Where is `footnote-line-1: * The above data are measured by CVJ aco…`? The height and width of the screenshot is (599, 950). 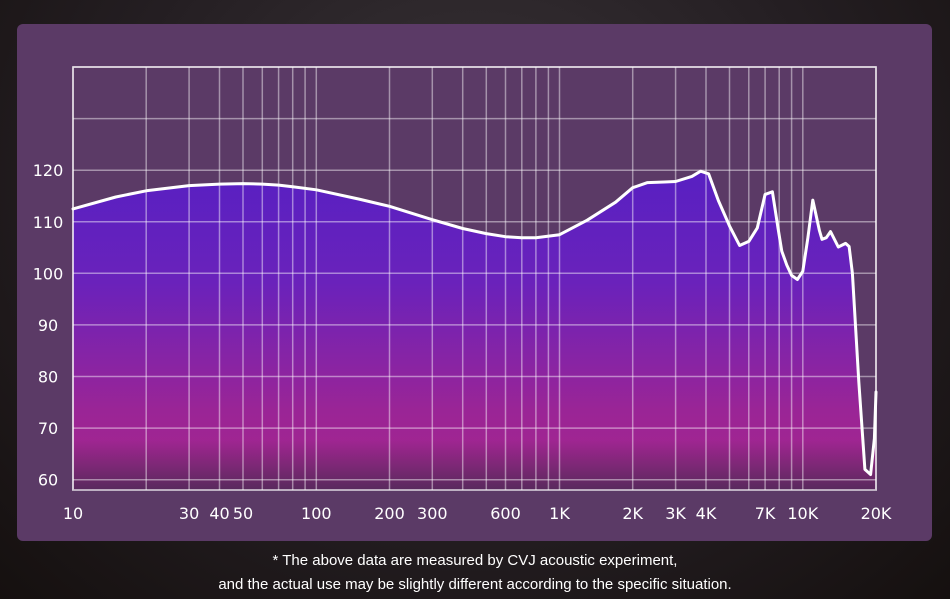
footnote-line-1: * The above data are measured by CVJ aco… is located at coordinates (475, 560).